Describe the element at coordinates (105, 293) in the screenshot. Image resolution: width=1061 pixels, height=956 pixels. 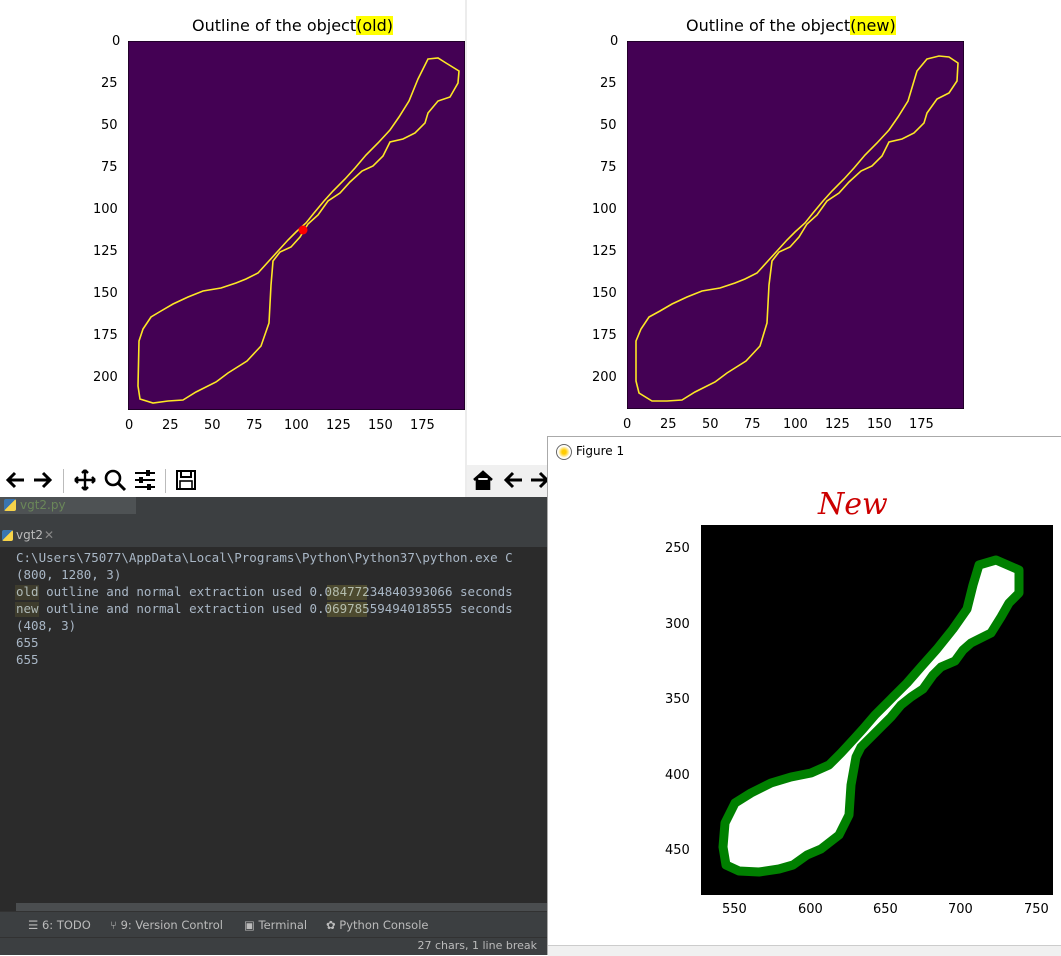
I see `left-ytick: 150` at that location.